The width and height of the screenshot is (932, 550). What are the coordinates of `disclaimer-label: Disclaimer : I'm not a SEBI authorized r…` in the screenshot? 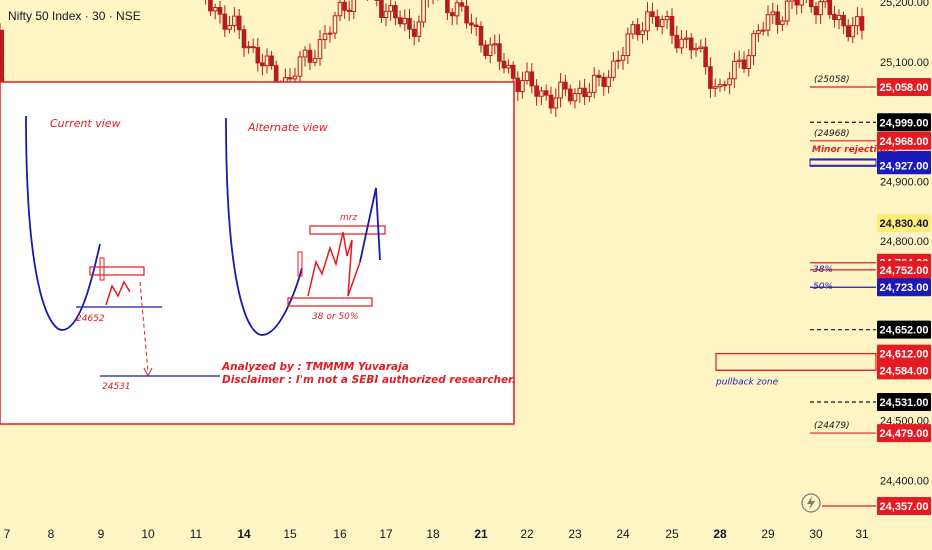 It's located at (369, 380).